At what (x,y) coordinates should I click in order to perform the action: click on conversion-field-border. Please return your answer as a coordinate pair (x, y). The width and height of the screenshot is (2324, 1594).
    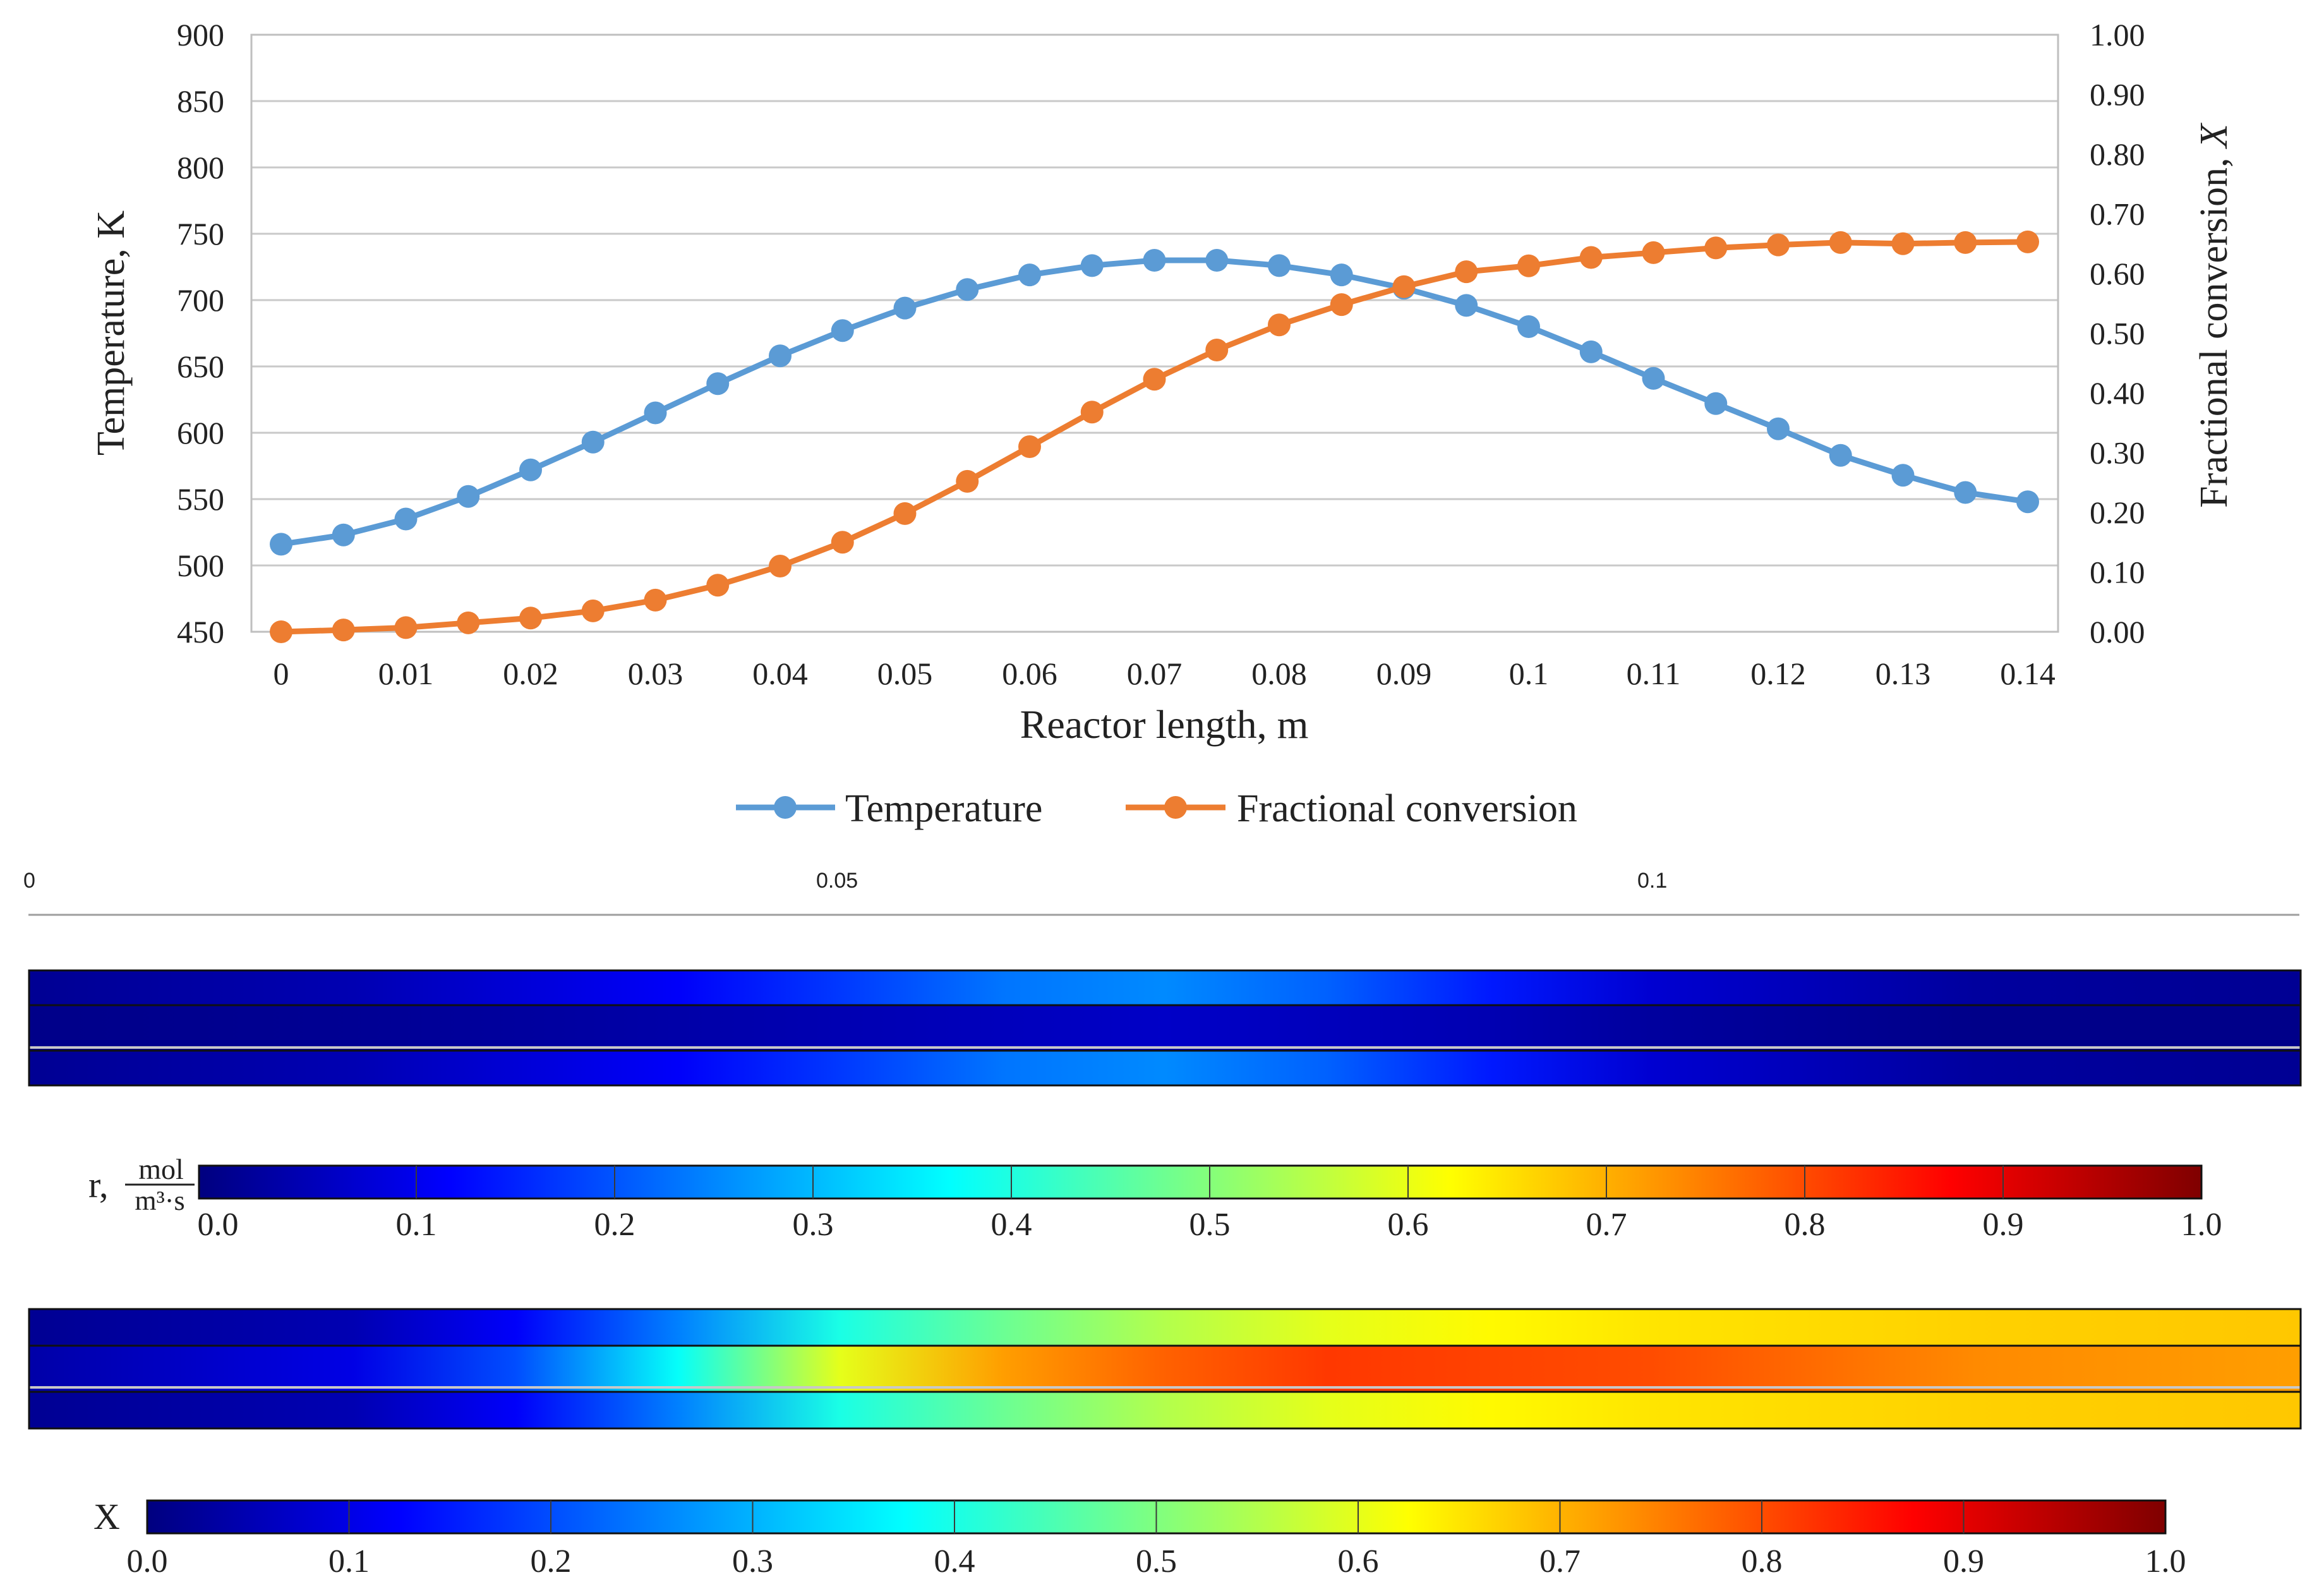
    Looking at the image, I should click on (1165, 1369).